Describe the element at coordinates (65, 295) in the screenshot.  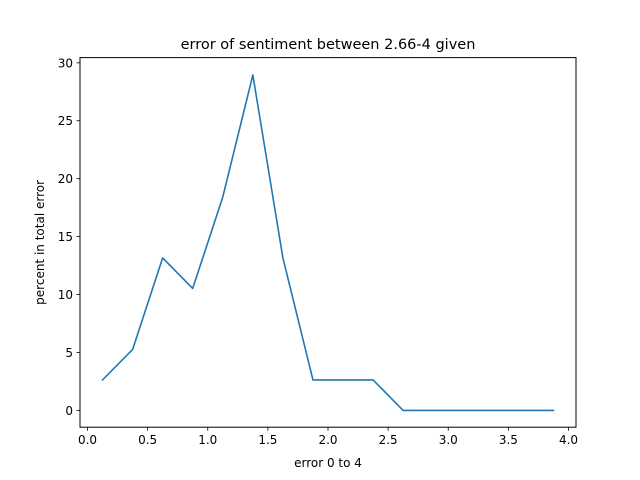
I see `y-tick-label: 10` at that location.